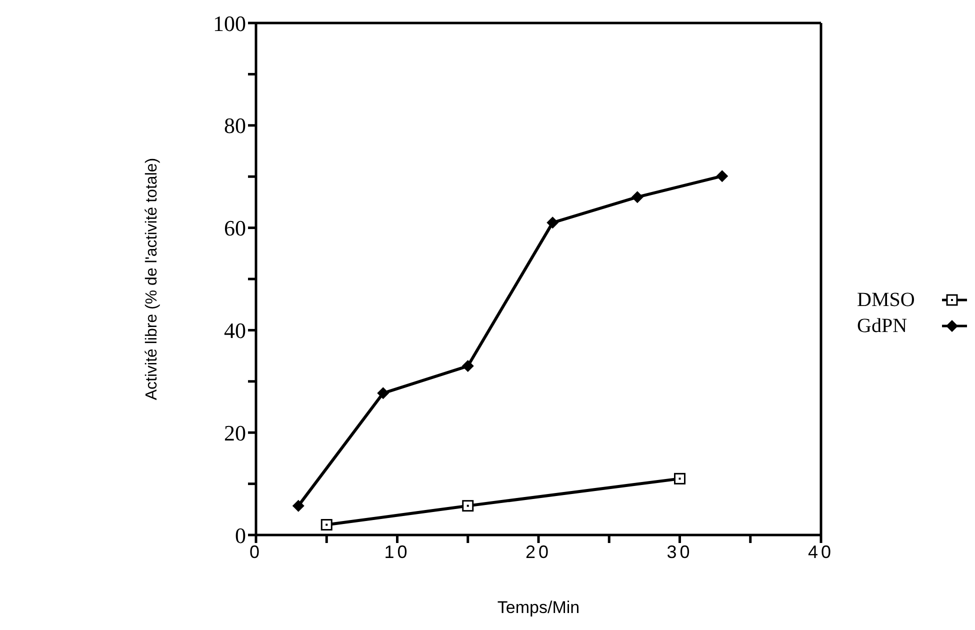  Describe the element at coordinates (886, 300) in the screenshot. I see `legend-label: DMSO` at that location.